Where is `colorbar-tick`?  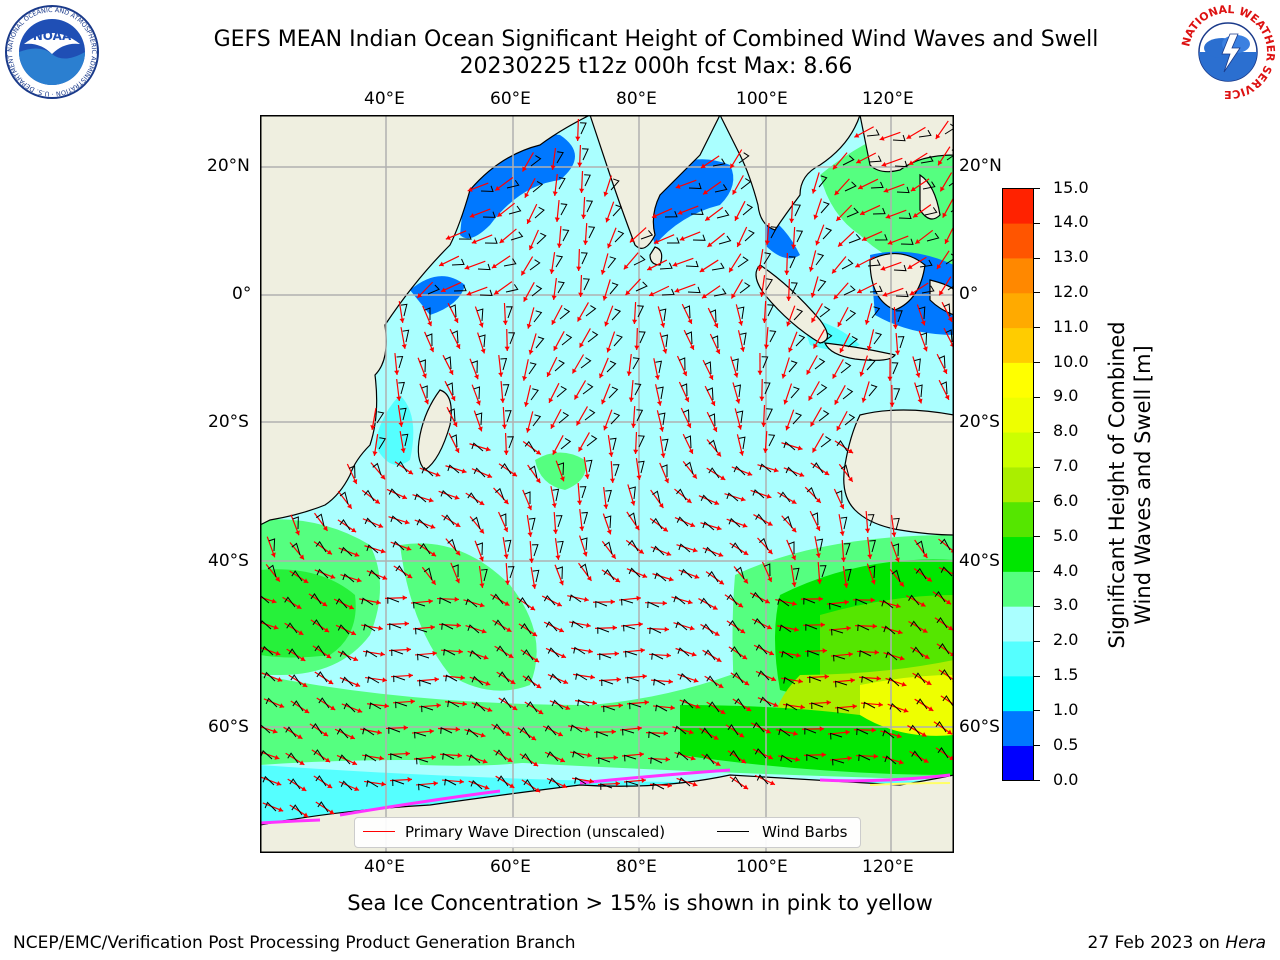 colorbar-tick is located at coordinates (1037, 363).